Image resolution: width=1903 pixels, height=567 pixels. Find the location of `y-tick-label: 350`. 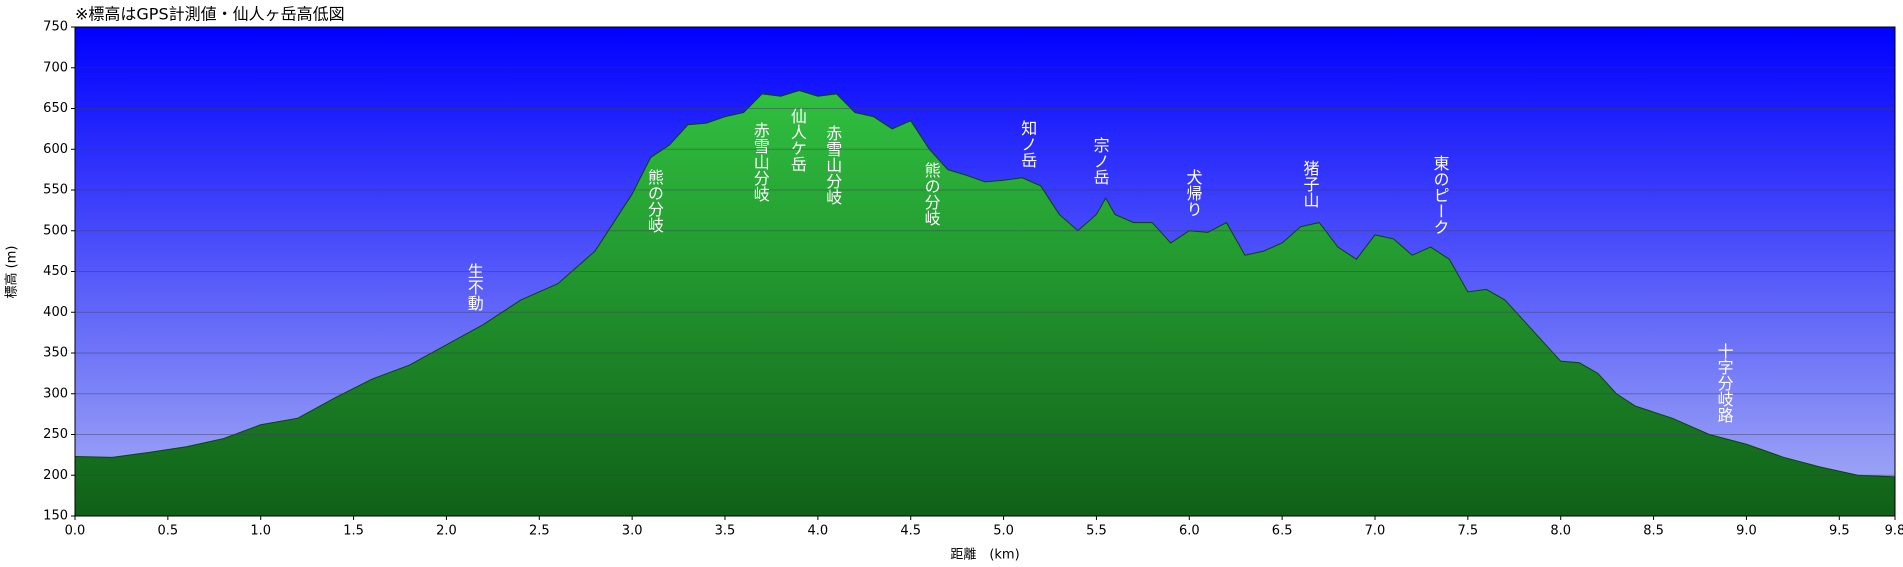

y-tick-label: 350 is located at coordinates (55, 353).